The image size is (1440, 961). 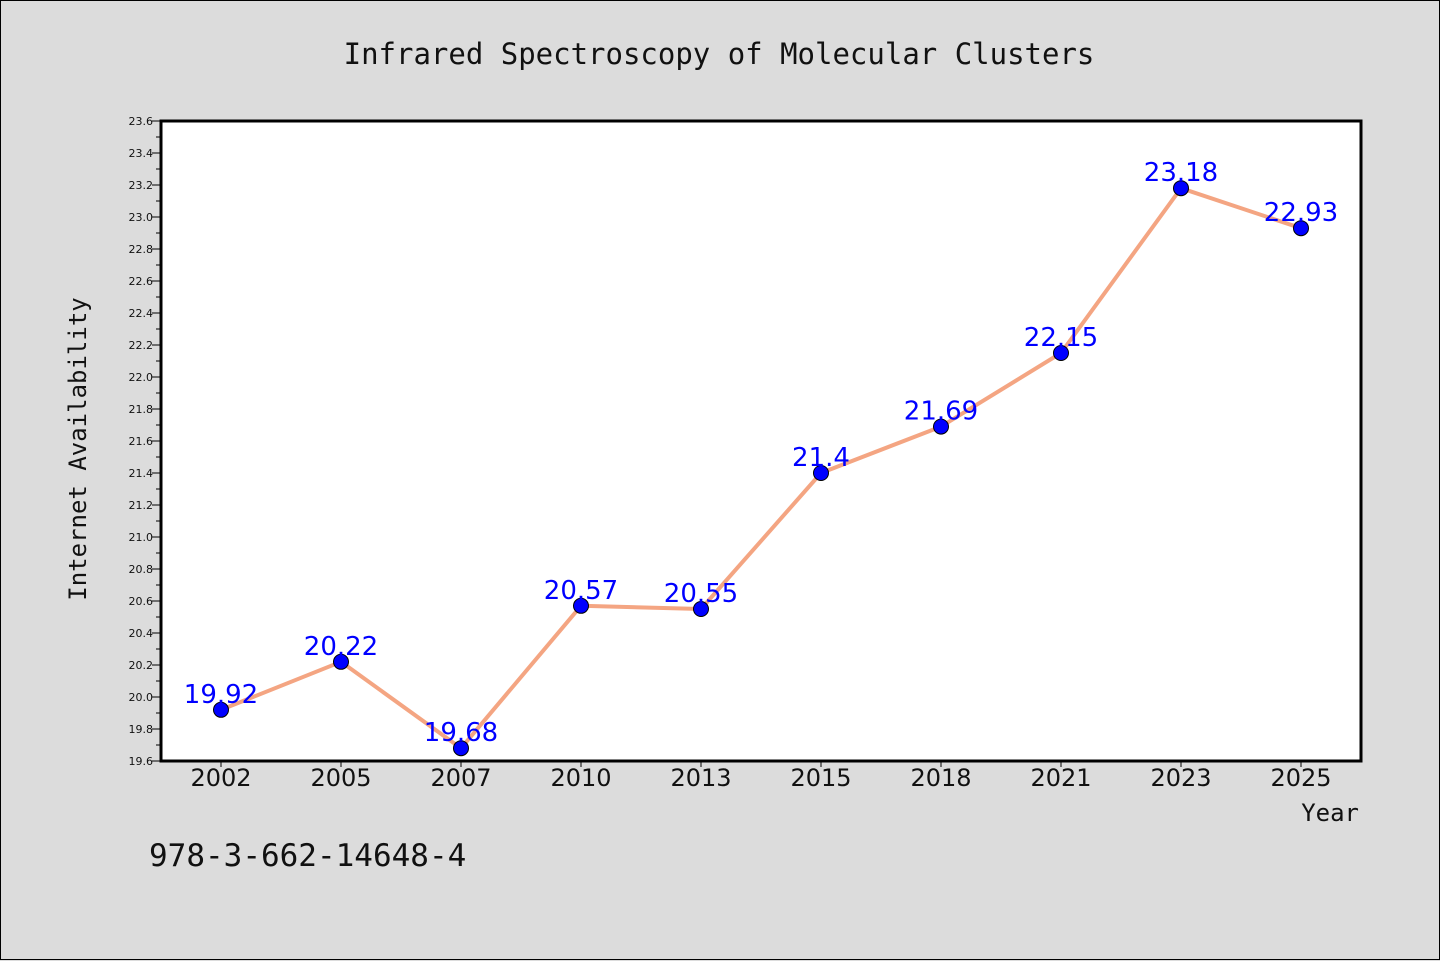 What do you see at coordinates (141, 121) in the screenshot?
I see `y-tick-label: 23.6` at bounding box center [141, 121].